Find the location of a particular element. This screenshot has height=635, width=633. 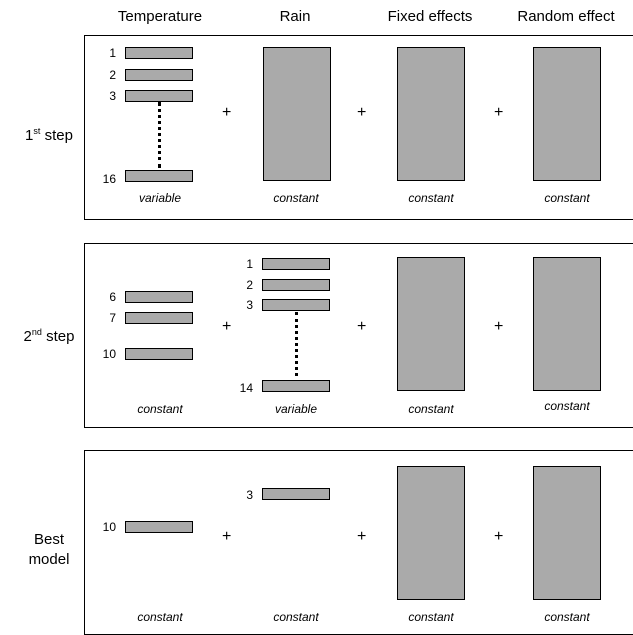

temp-number: 3 is located at coordinates (112, 96).